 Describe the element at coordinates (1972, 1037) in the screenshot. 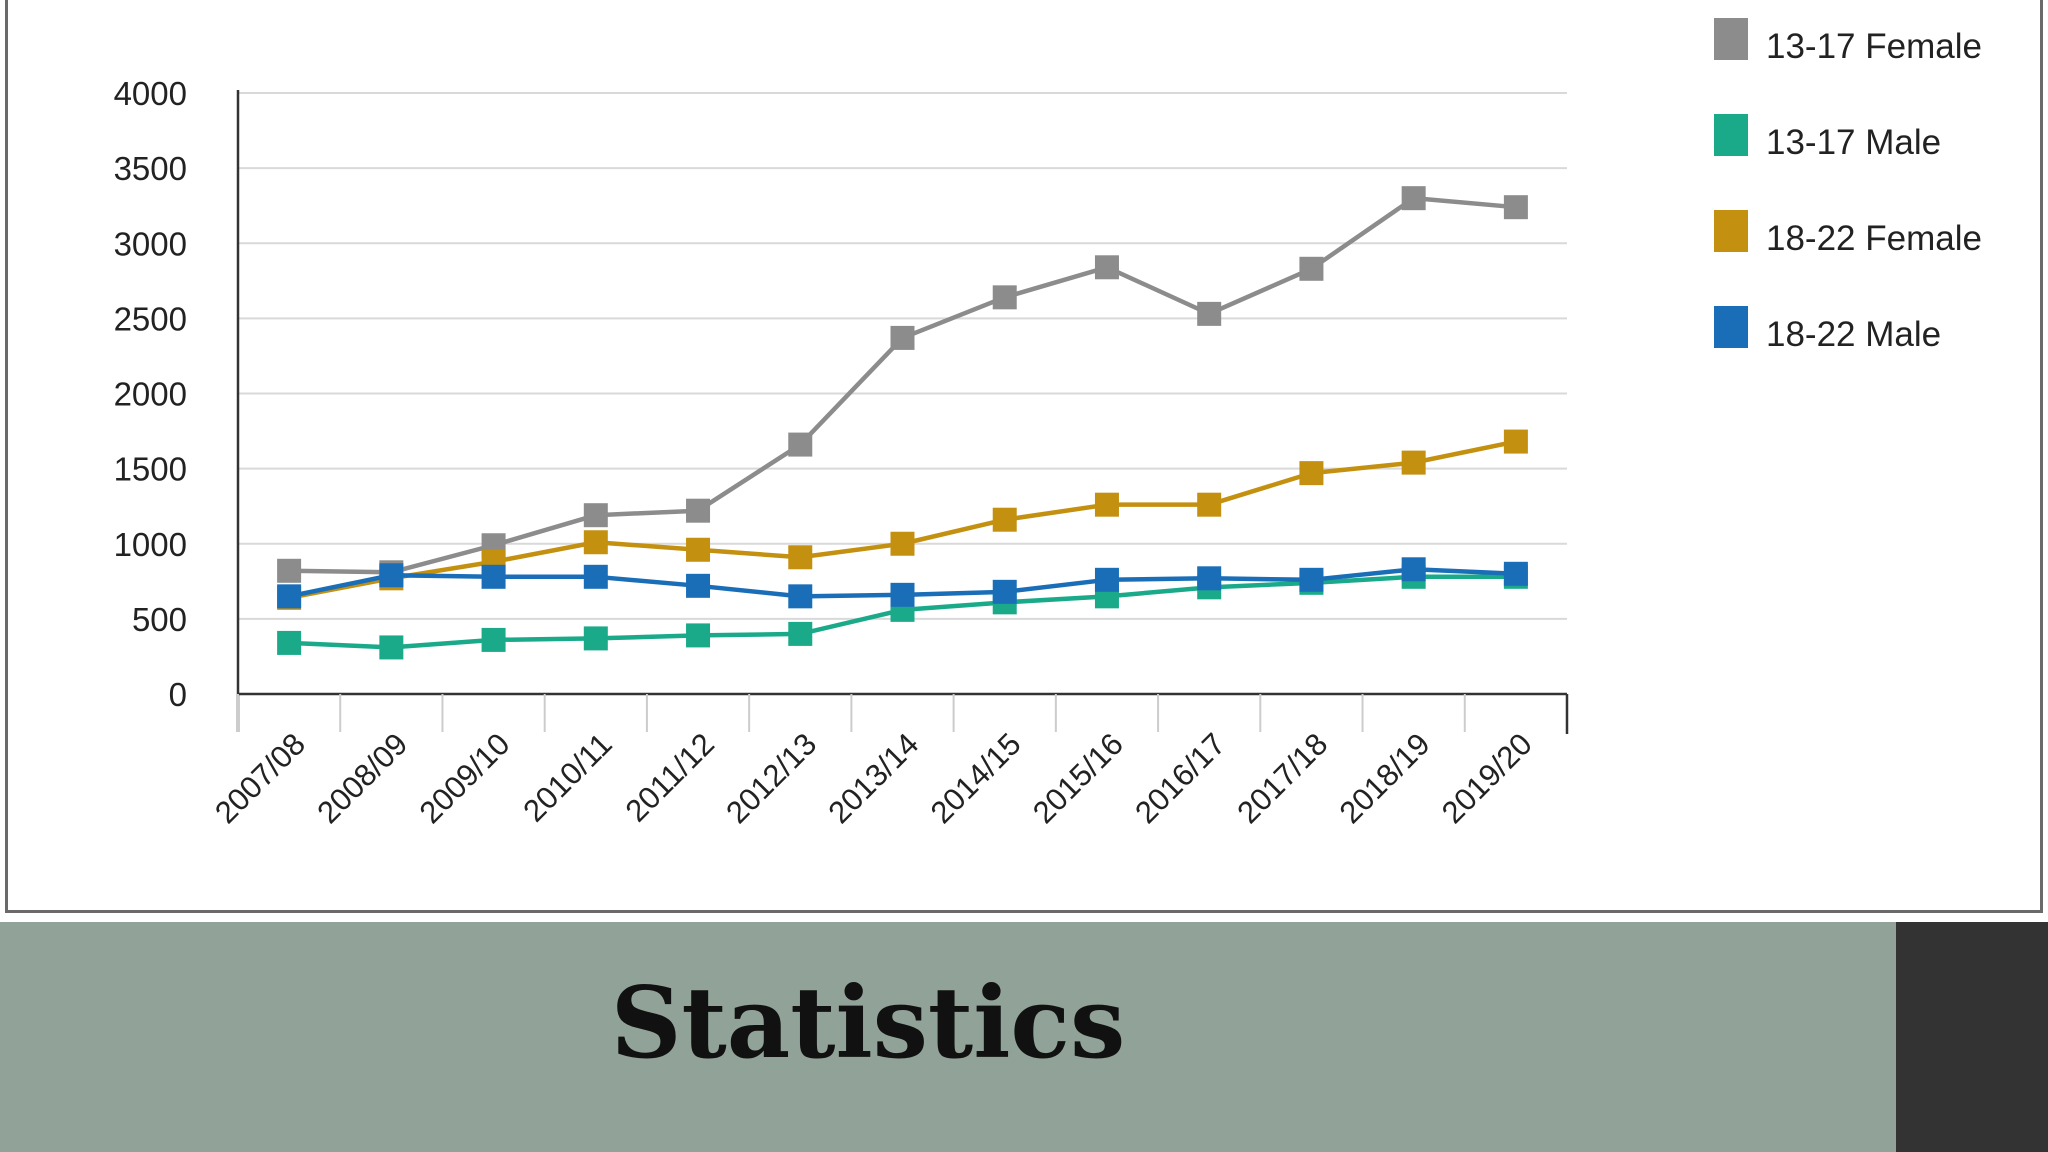

I see `corner-block` at that location.